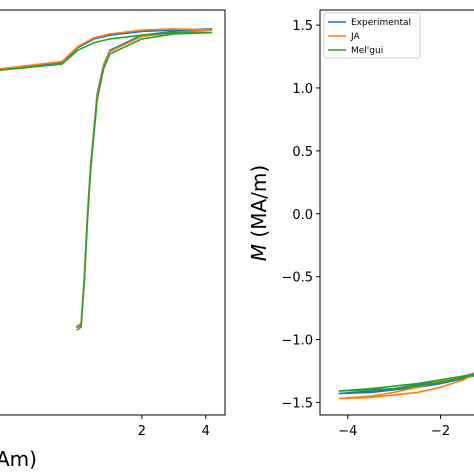  Describe the element at coordinates (259, 204) in the screenshot. I see `right-y-axis-label-unit: (MA/m)` at that location.